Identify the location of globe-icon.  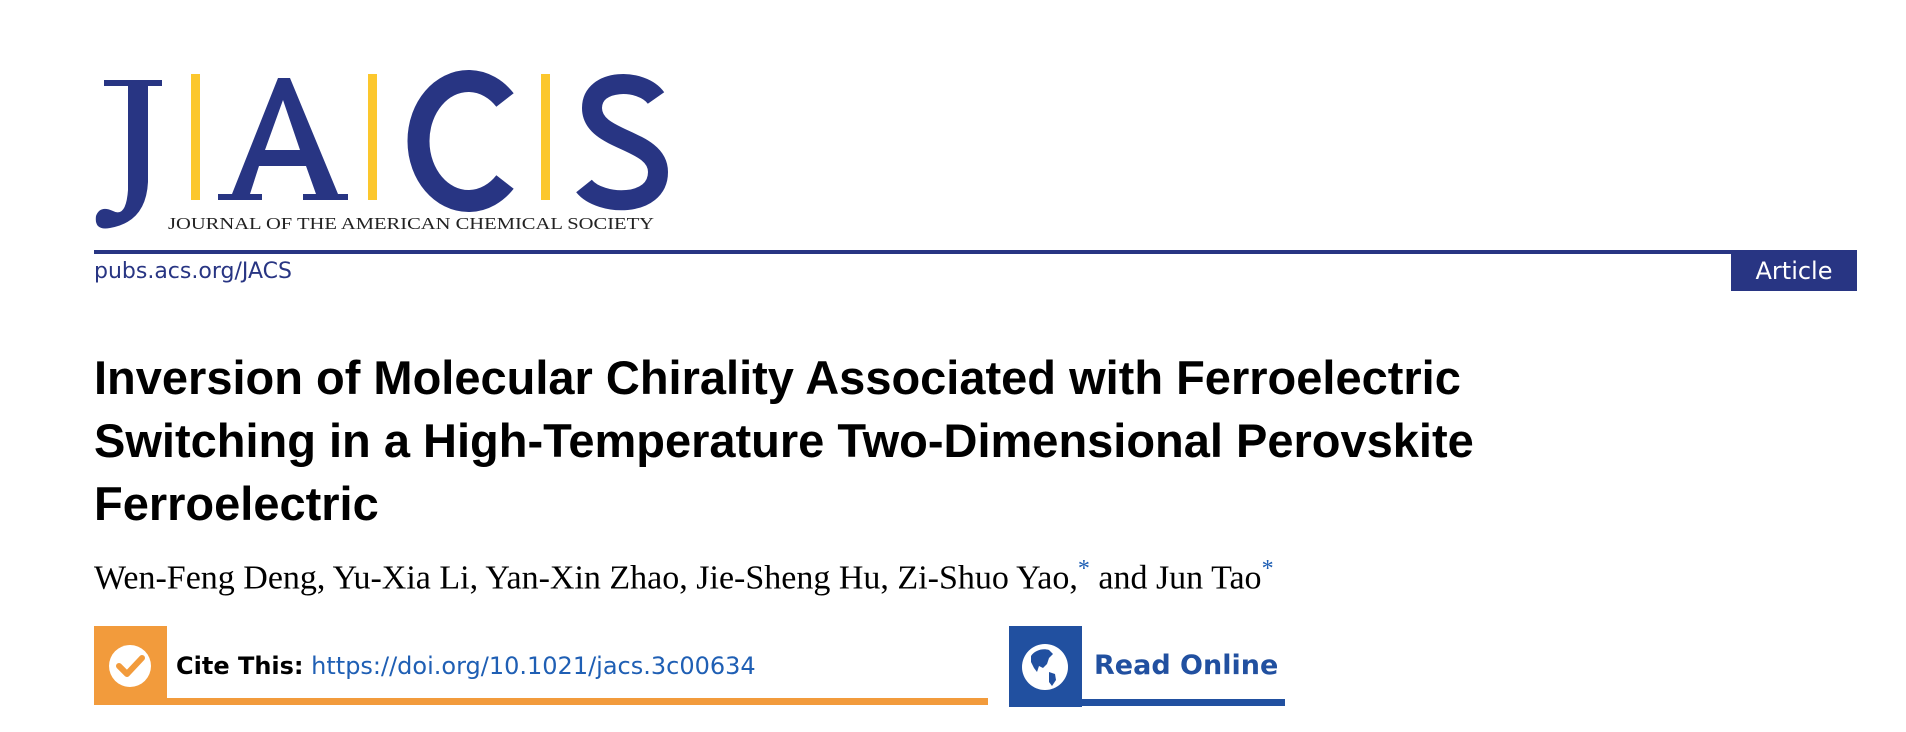
(1045, 666).